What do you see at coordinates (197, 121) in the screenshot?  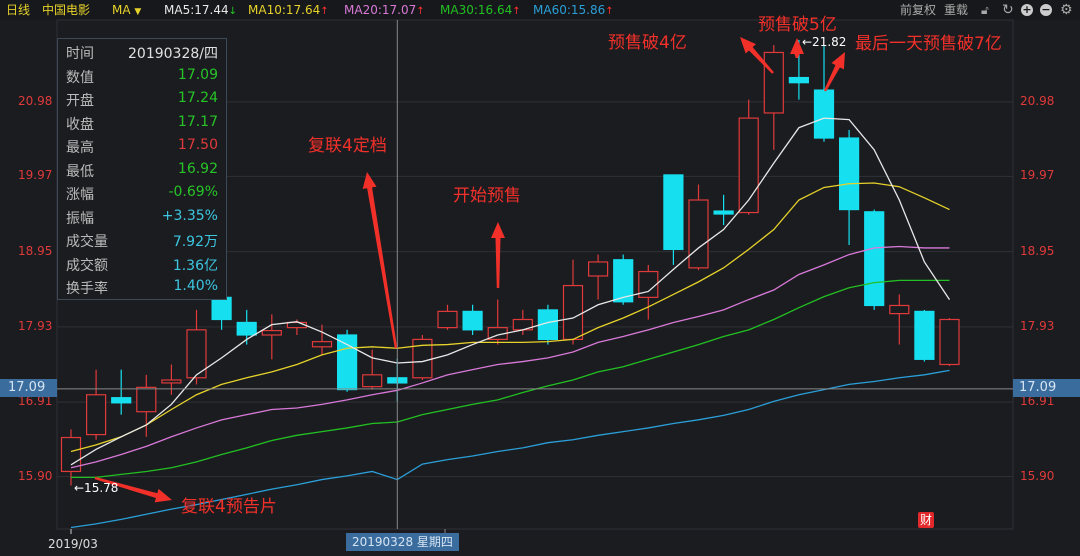 I see `info-value: 17.17` at bounding box center [197, 121].